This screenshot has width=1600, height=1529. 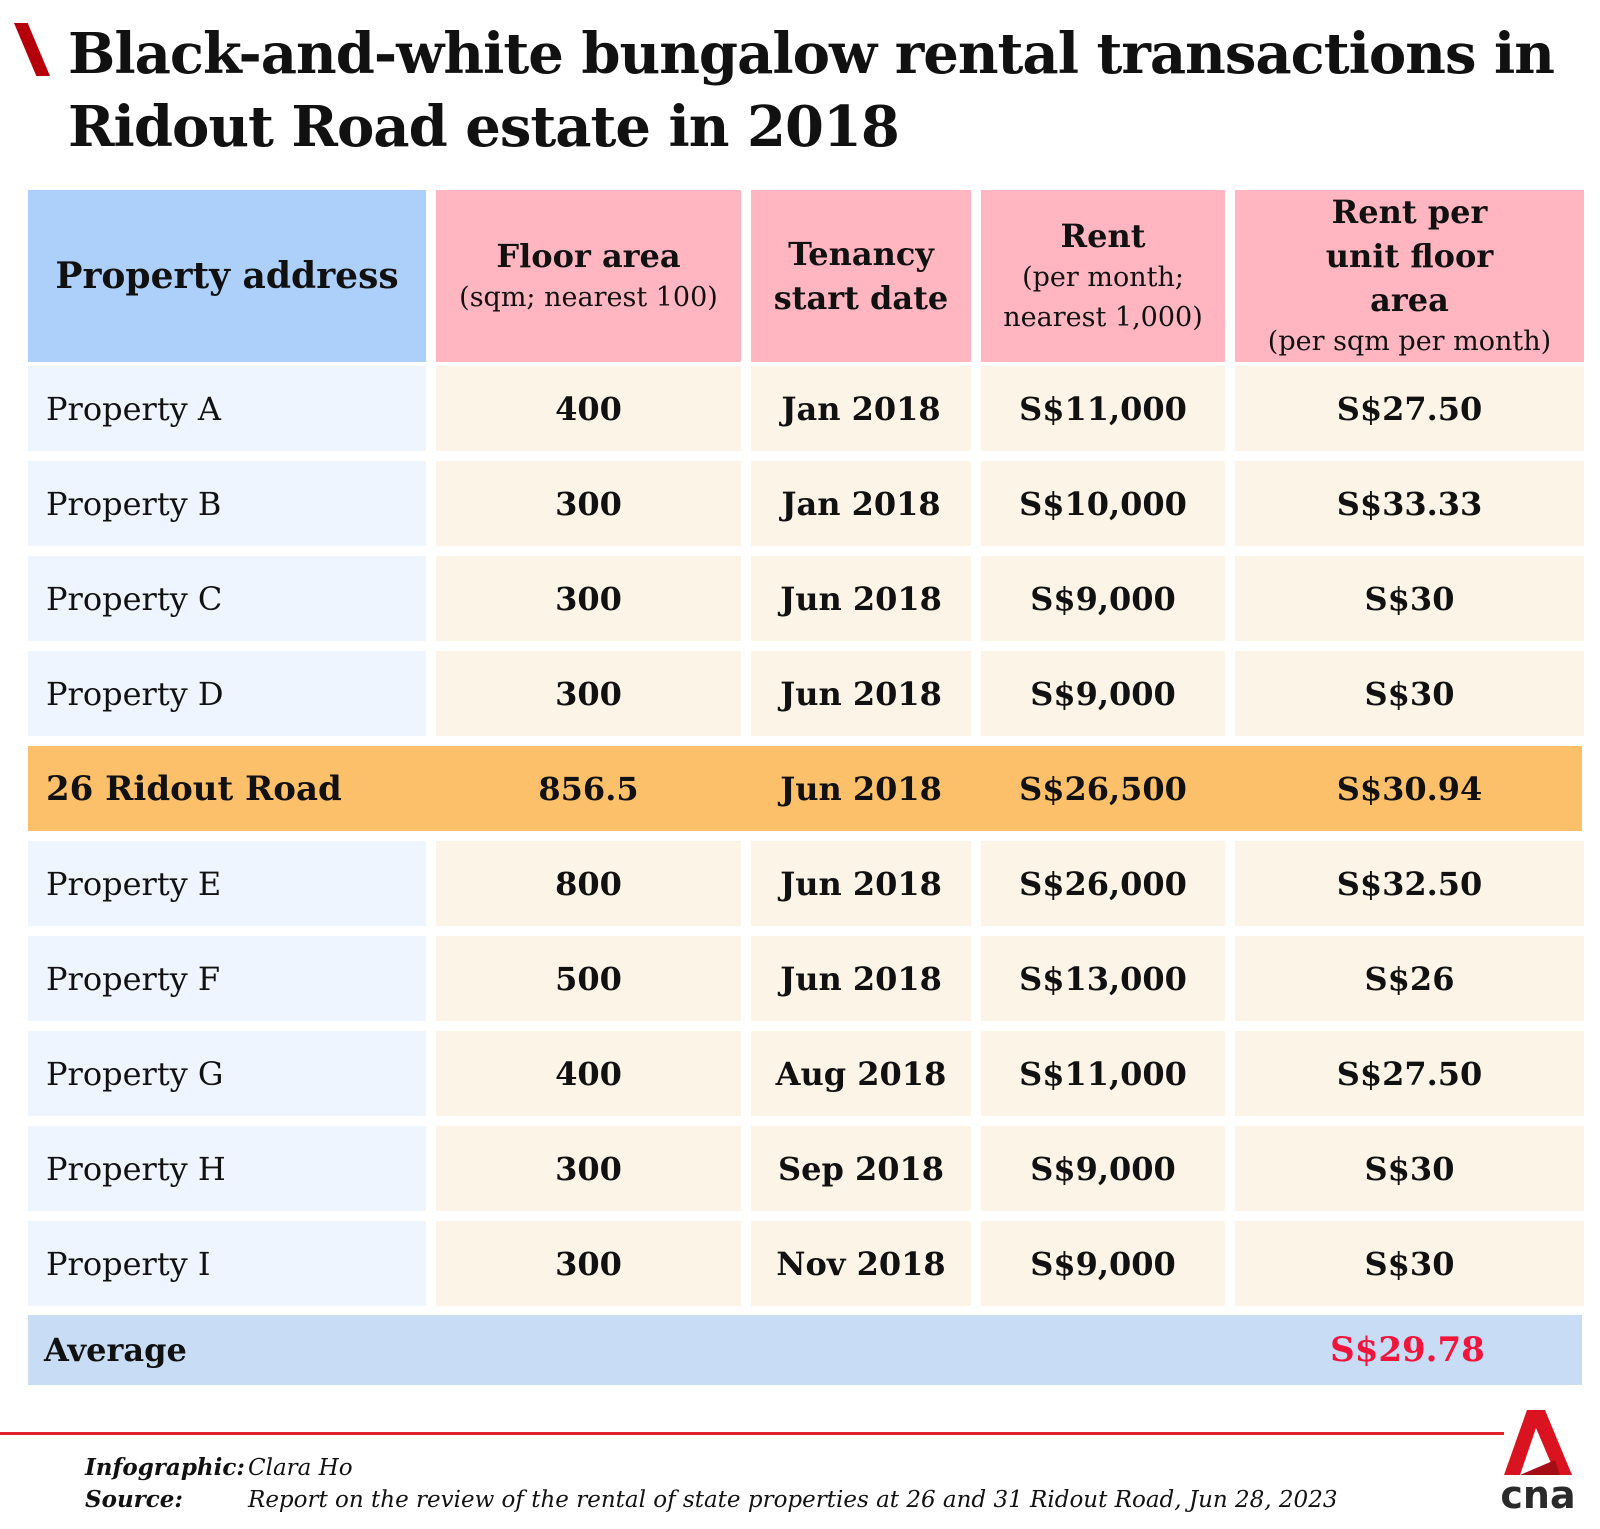 What do you see at coordinates (1103, 297) in the screenshot?
I see `header-sublabel: (per month; nearest 1,000)` at bounding box center [1103, 297].